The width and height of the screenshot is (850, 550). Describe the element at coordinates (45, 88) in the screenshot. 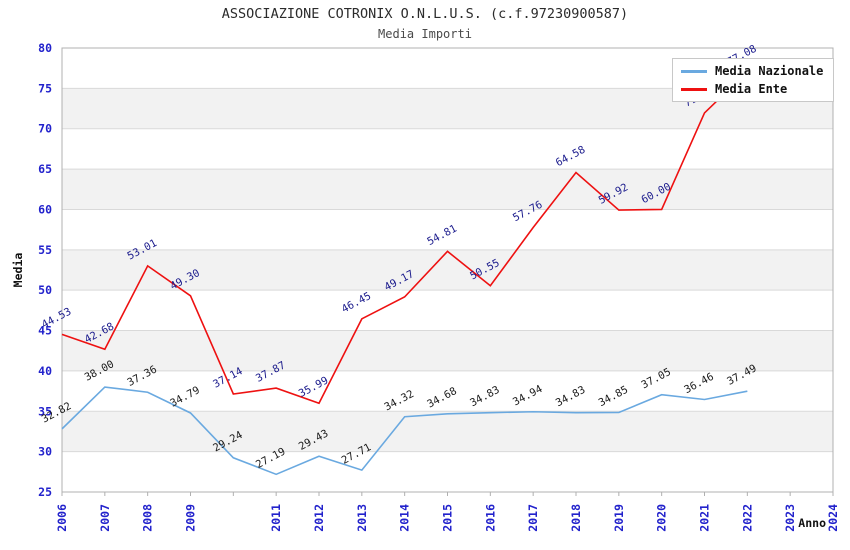

I see `y-axis-tick-label: 75` at that location.